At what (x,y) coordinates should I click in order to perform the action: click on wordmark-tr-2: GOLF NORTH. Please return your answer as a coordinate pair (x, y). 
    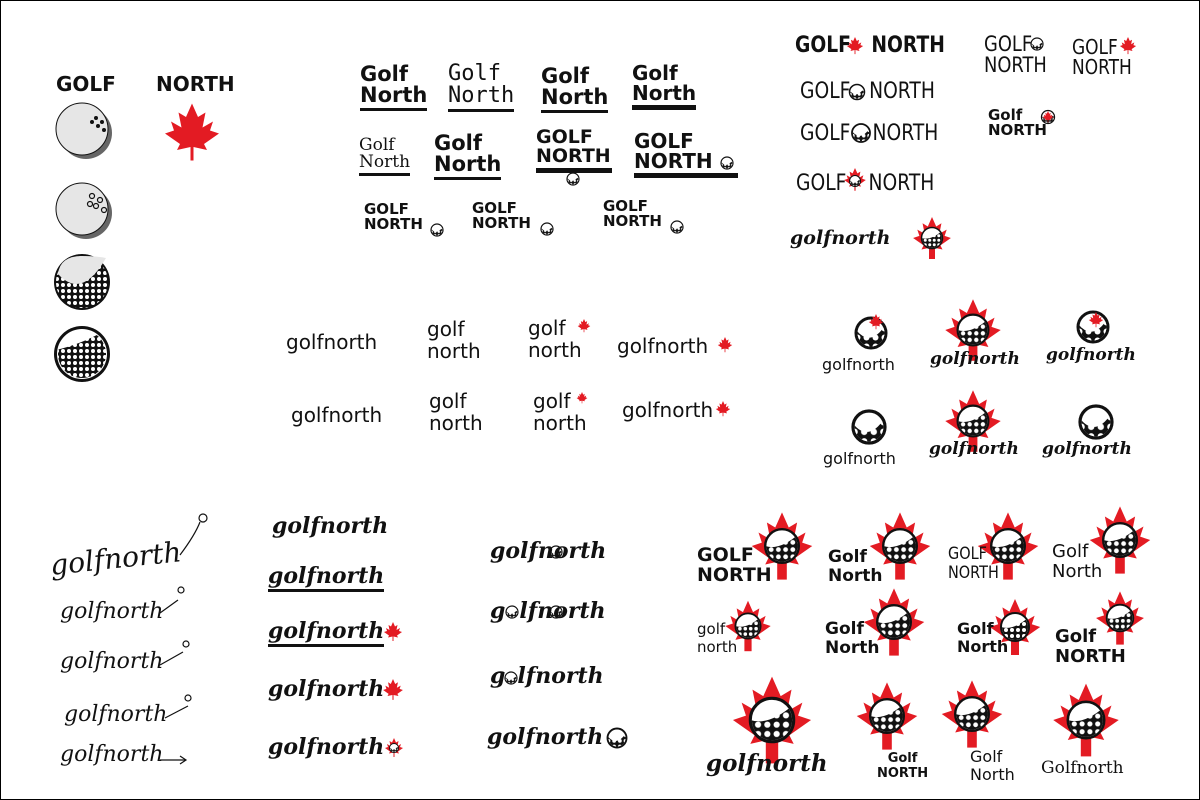
    Looking at the image, I should click on (867, 91).